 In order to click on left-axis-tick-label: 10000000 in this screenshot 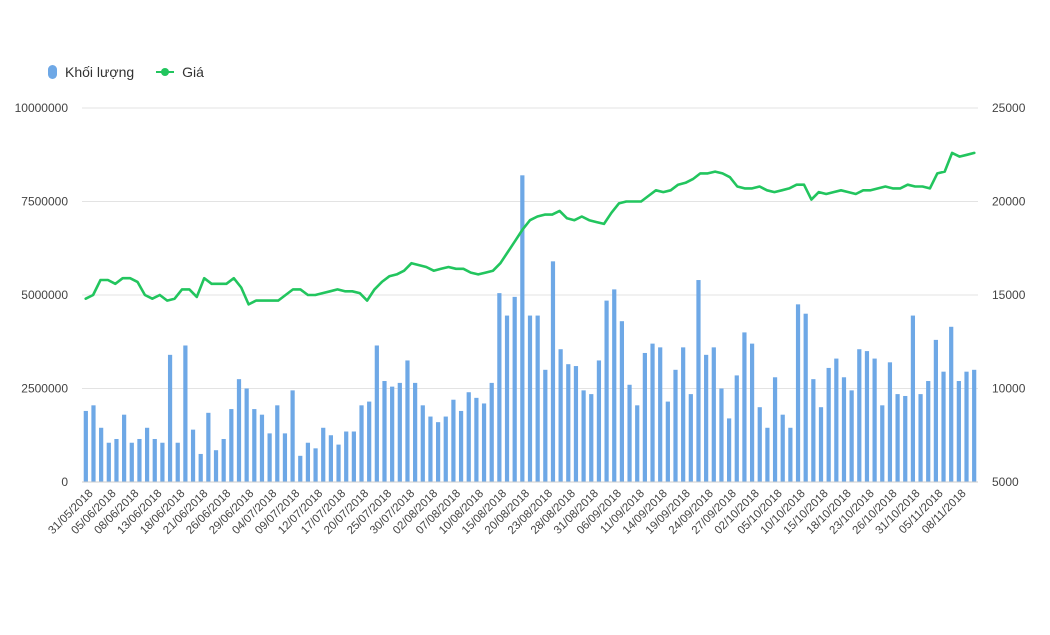, I will do `click(42, 108)`.